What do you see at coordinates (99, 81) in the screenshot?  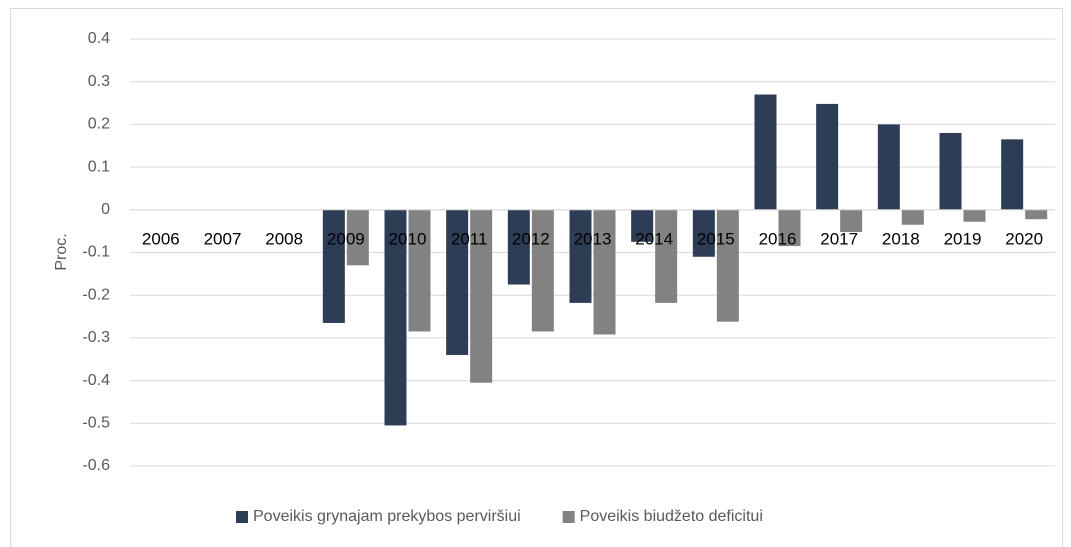 I see `y-tick-label: 0.3` at bounding box center [99, 81].